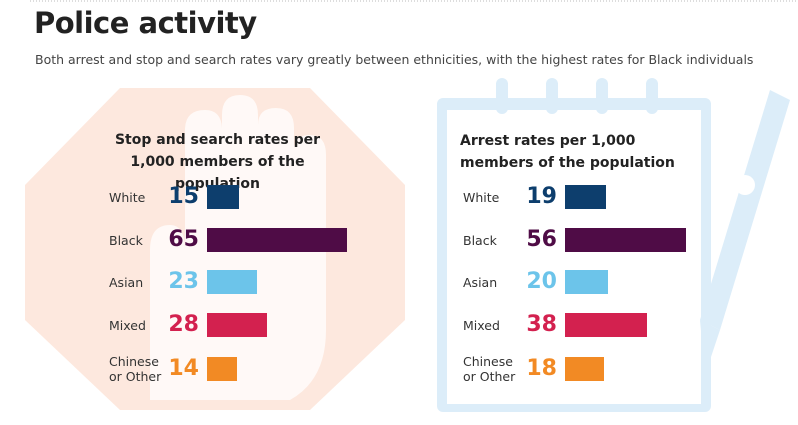 Image resolution: width=798 pixels, height=425 pixels. I want to click on value-label: 38, so click(541, 324).